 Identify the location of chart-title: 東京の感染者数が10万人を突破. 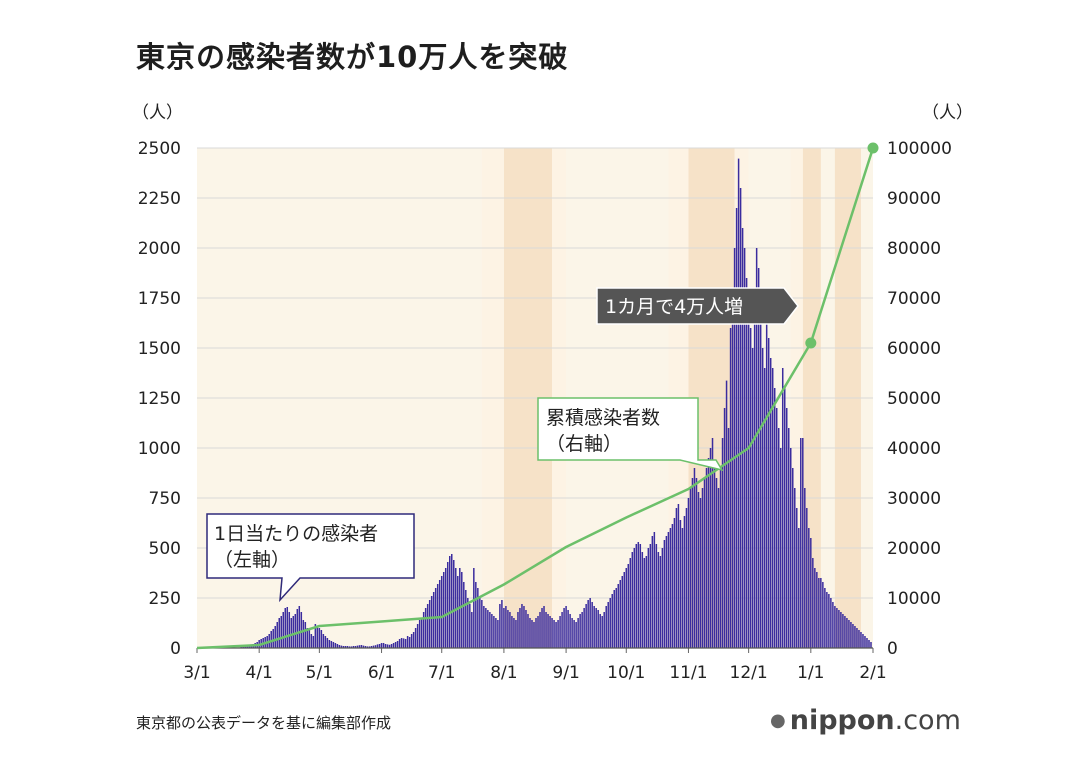
(352, 57).